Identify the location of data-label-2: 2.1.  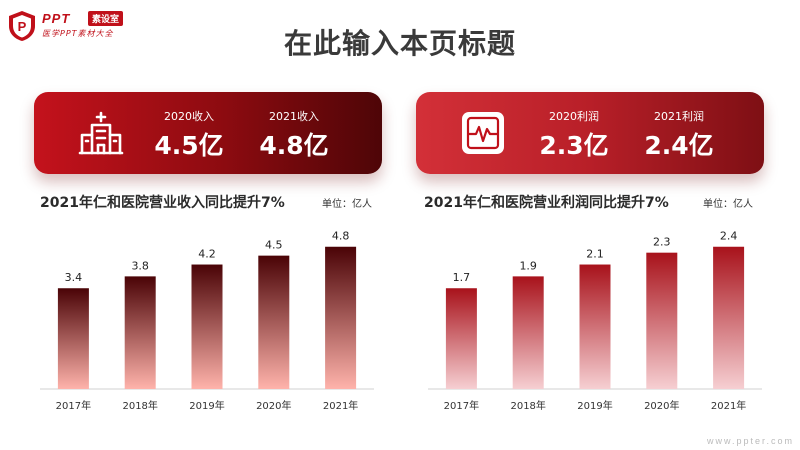
(595, 254).